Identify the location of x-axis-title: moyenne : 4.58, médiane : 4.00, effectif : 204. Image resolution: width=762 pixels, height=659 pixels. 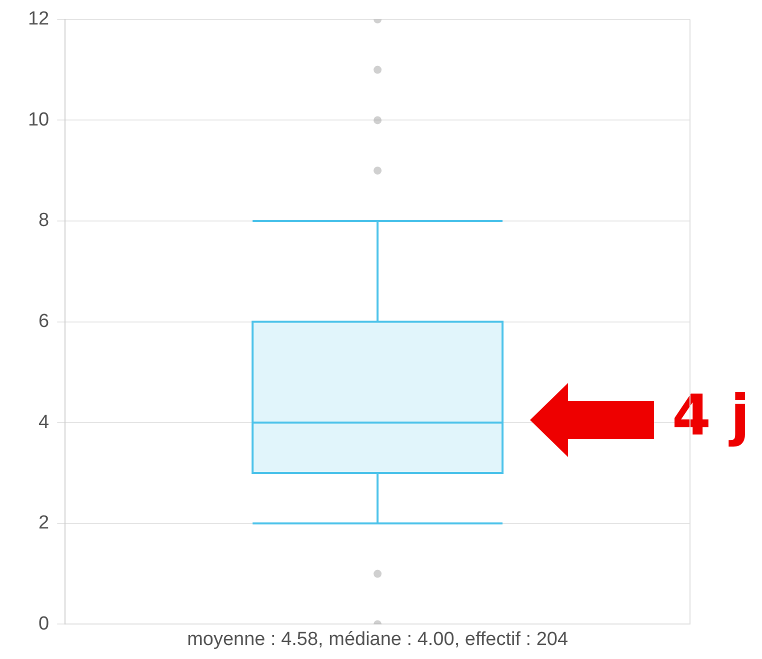
(377, 639).